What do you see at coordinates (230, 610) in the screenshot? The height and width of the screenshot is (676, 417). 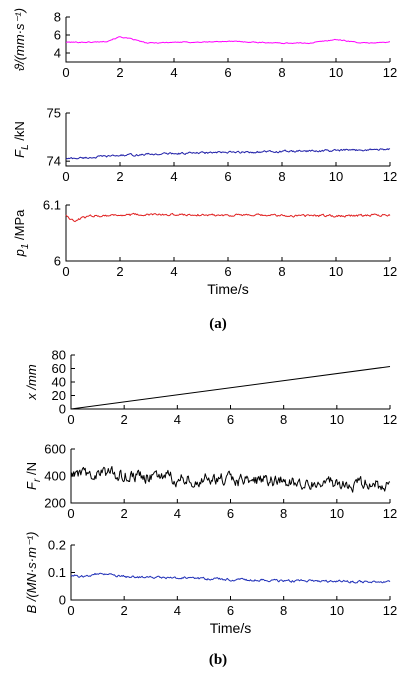 I see `chart-5-xtick-label-3: 6` at bounding box center [230, 610].